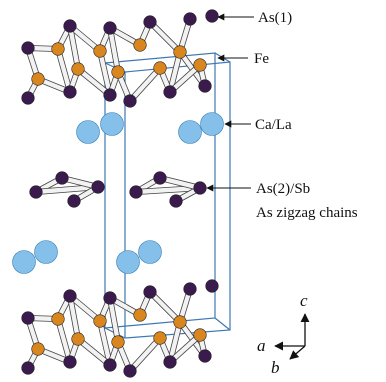  What do you see at coordinates (283, 189) in the screenshot?
I see `label-as2sb-text: As(2)/Sb` at bounding box center [283, 189].